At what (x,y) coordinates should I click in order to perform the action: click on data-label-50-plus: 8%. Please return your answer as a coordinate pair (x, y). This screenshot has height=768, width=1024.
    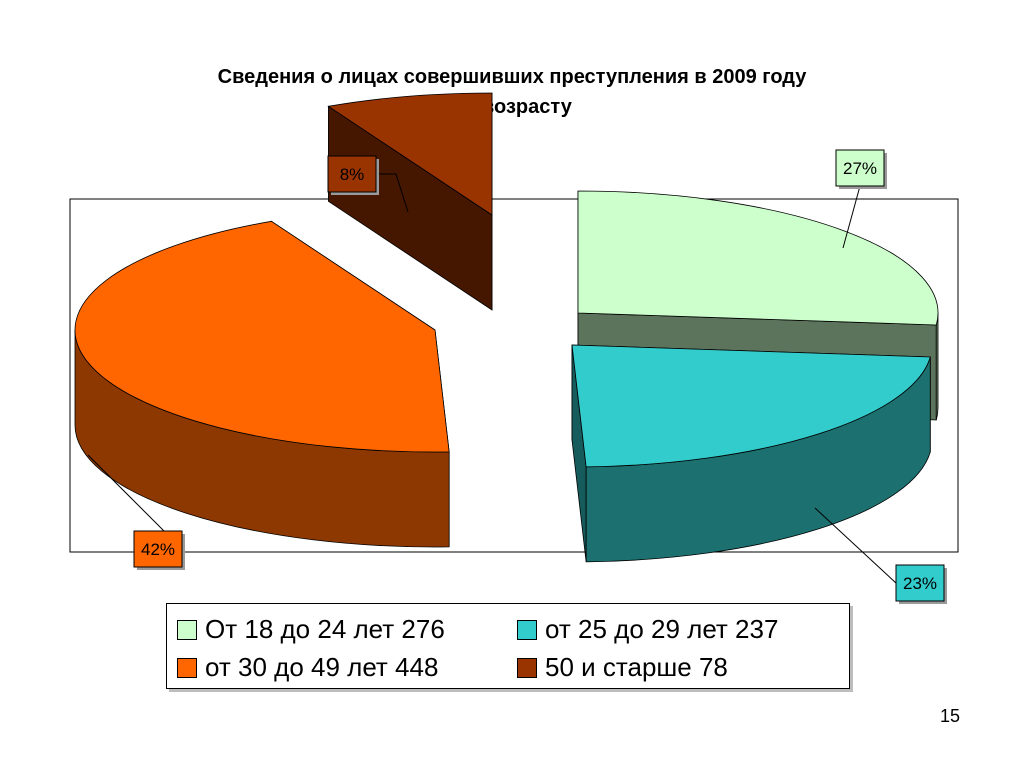
    Looking at the image, I should click on (352, 174).